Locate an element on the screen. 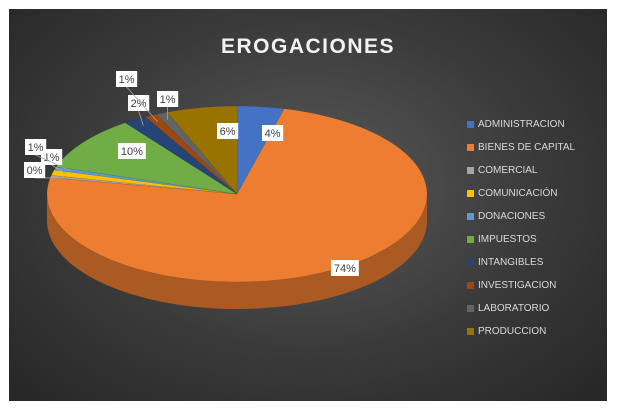 This screenshot has width=618, height=412. data-label: 10% is located at coordinates (132, 152).